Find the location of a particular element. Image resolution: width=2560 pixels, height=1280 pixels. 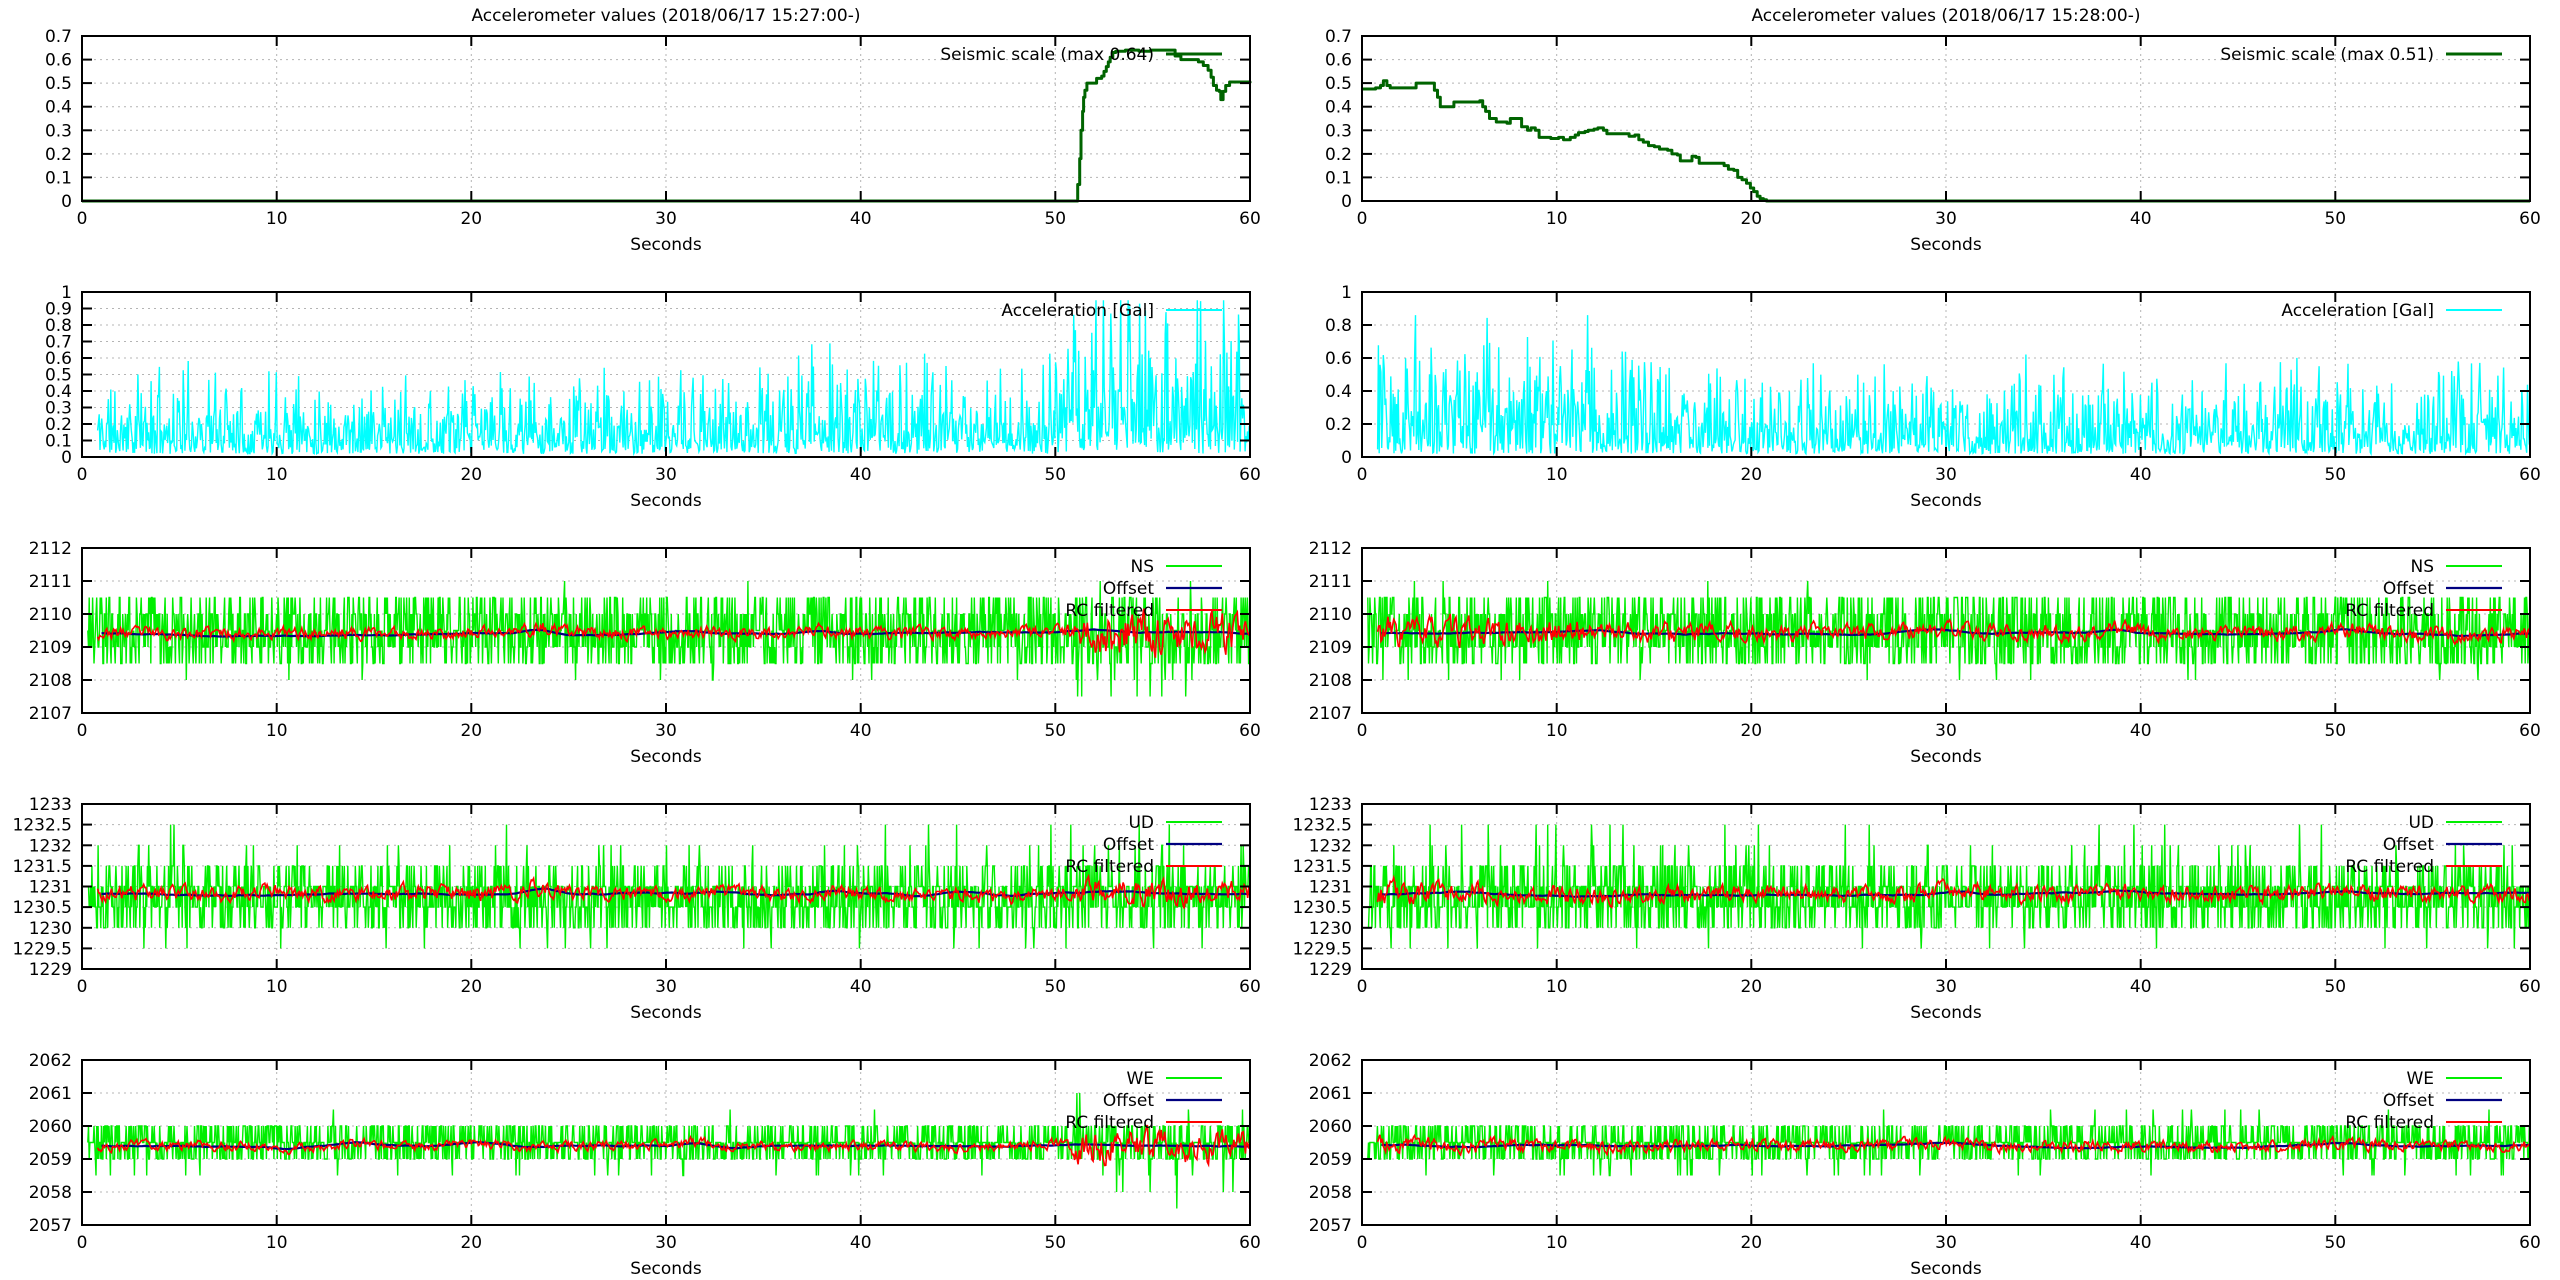

legend: Seismic scale (max 0.51) is located at coordinates (2361, 55).